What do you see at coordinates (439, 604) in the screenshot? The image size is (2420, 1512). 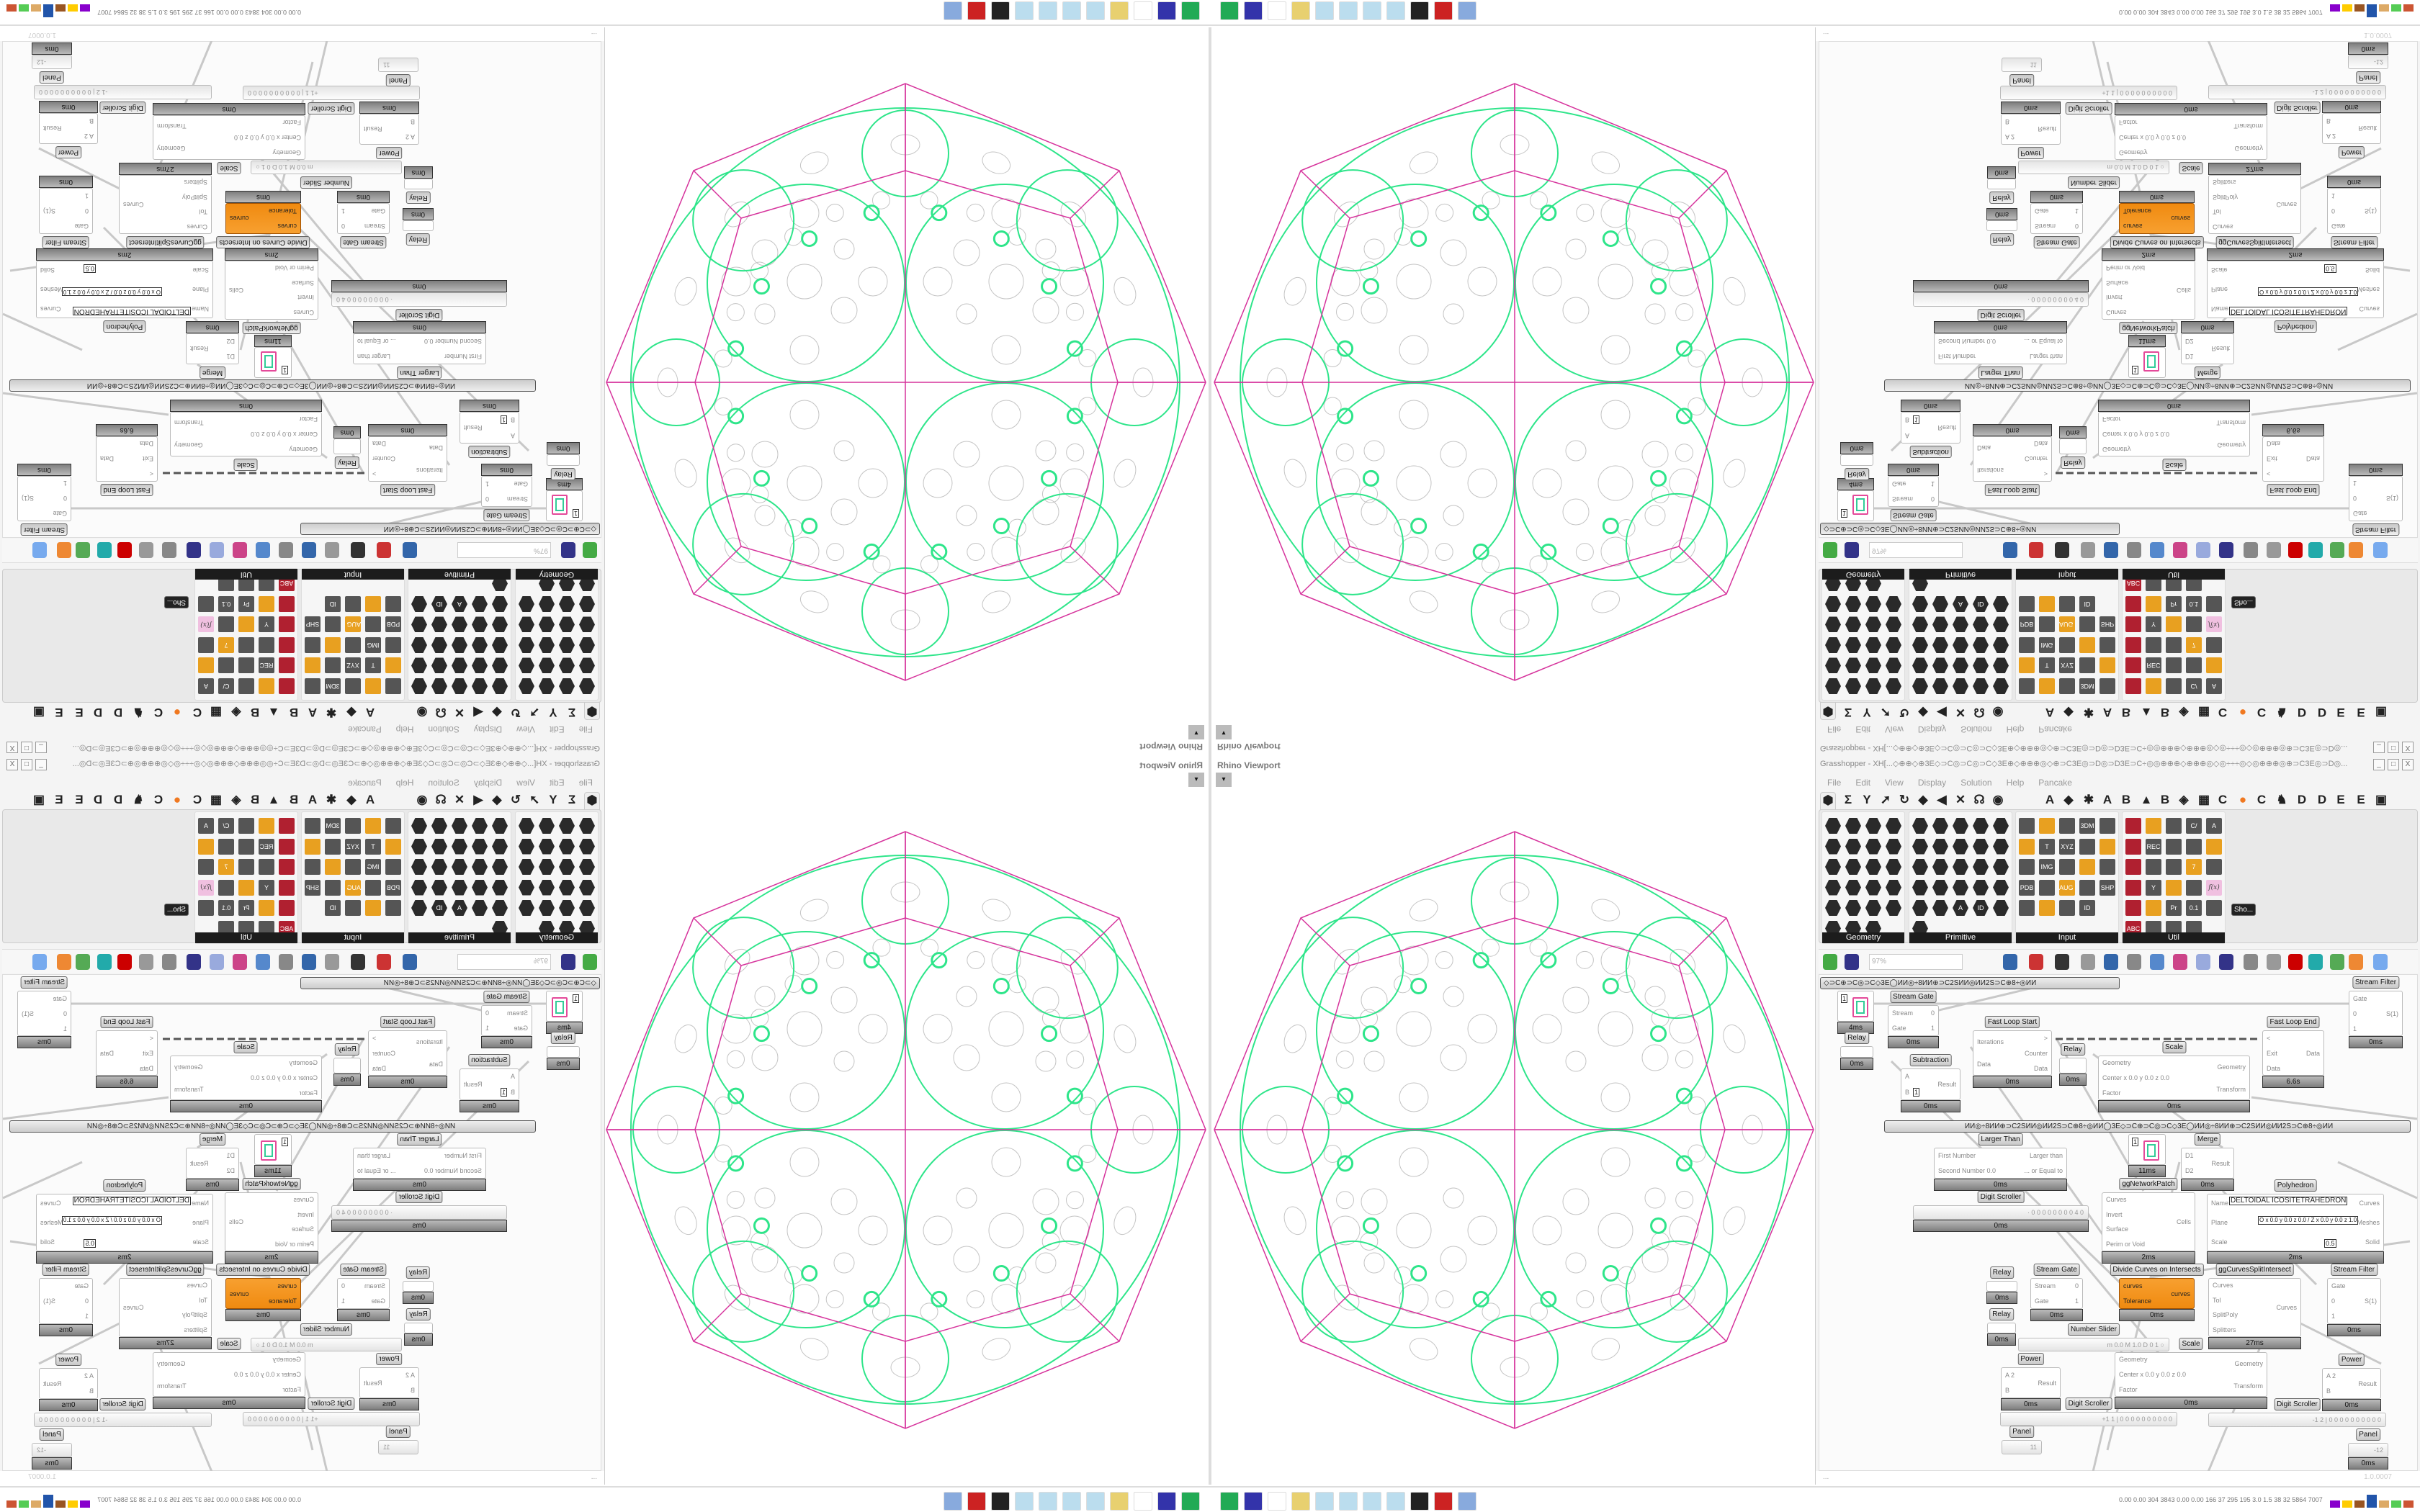 I see `id-icon: ID` at bounding box center [439, 604].